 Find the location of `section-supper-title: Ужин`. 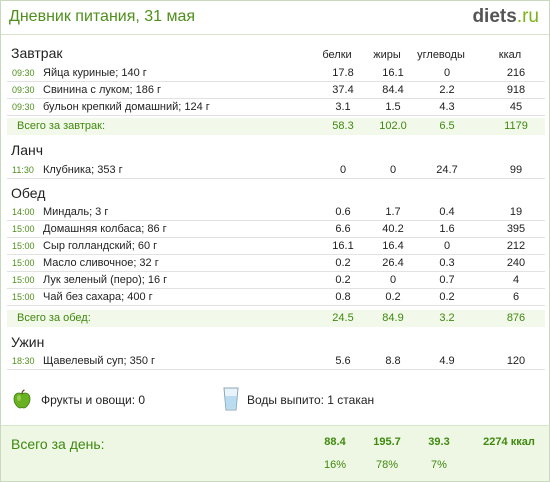

section-supper-title: Ужин is located at coordinates (28, 342).